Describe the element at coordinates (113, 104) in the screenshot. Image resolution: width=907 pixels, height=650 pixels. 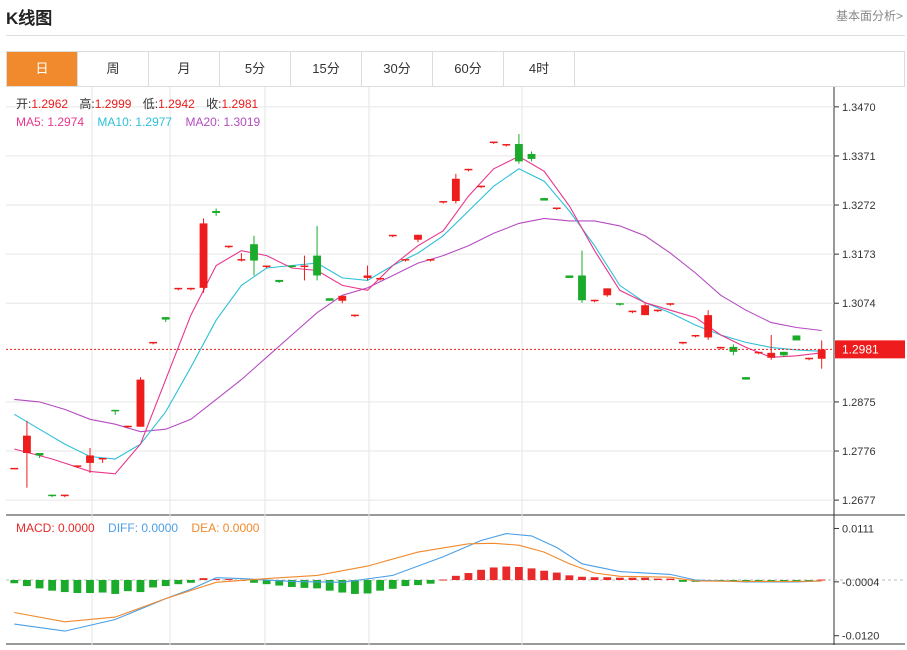
I see `high-value: 1.2999` at that location.